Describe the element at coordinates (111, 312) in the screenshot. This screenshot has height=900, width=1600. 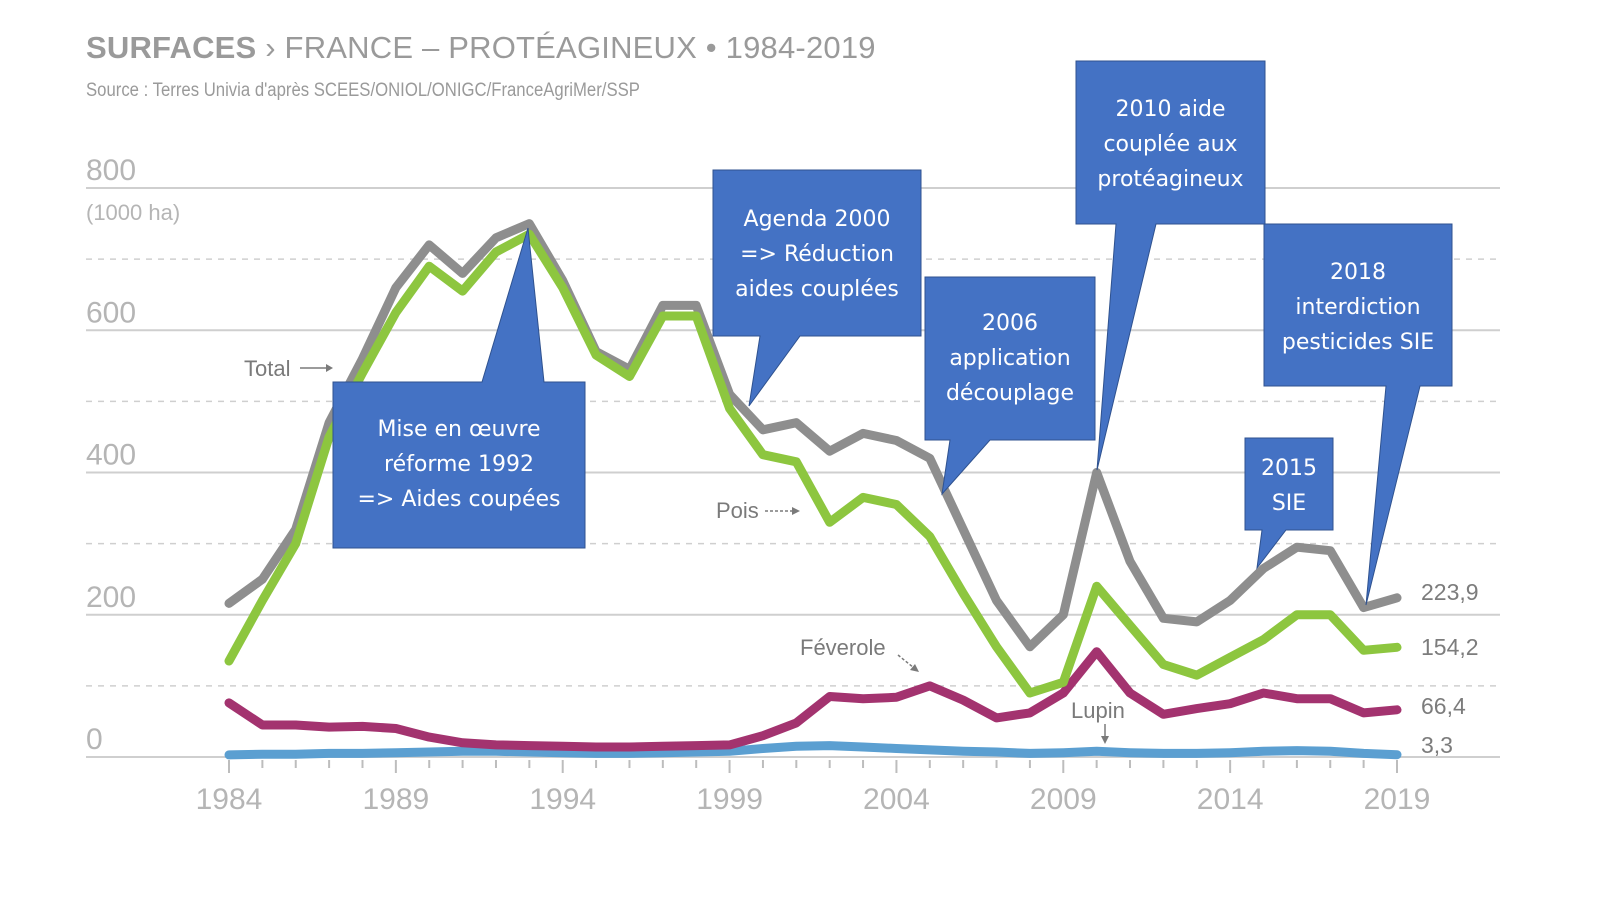
I see `y-tick-label: 600` at that location.